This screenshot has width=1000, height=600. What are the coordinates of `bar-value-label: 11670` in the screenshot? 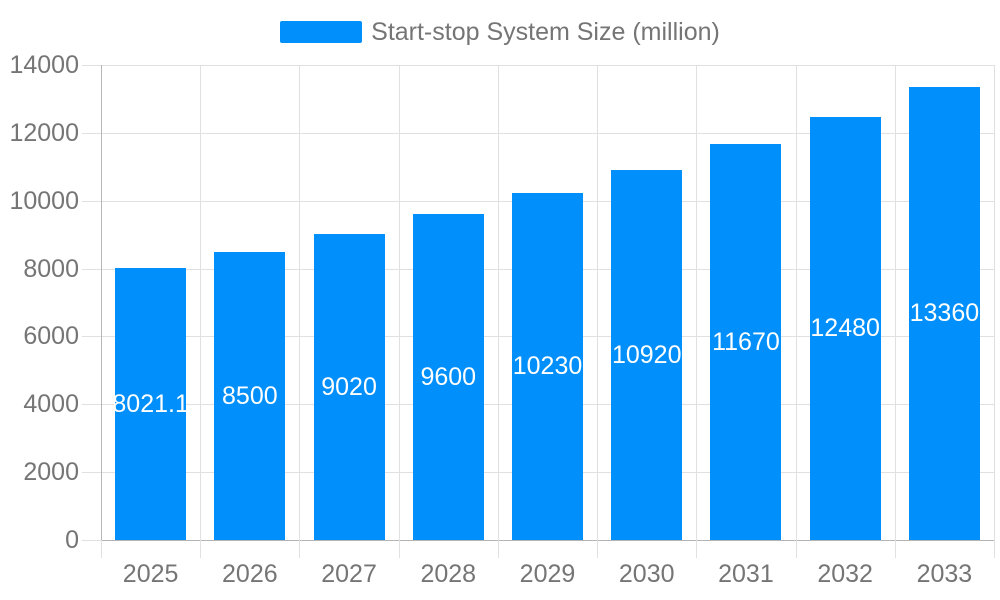 It's located at (746, 342).